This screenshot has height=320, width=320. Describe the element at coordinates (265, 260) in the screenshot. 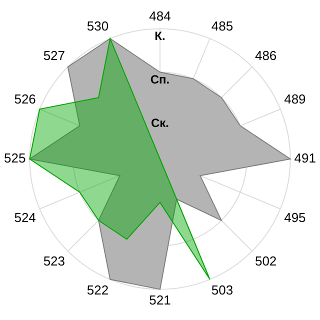

I see `spoke-label: 502` at that location.